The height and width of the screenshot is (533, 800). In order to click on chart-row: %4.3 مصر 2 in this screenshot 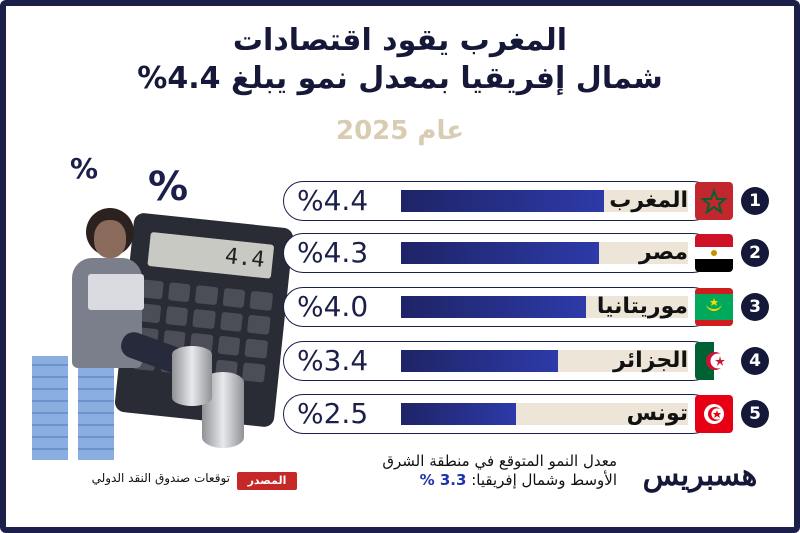, I will do `click(526, 253)`.